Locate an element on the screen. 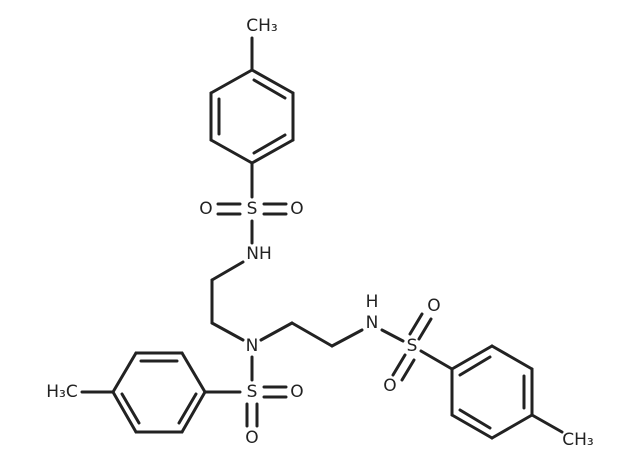 The height and width of the screenshot is (470, 640). atom-label: NH is located at coordinates (259, 254).